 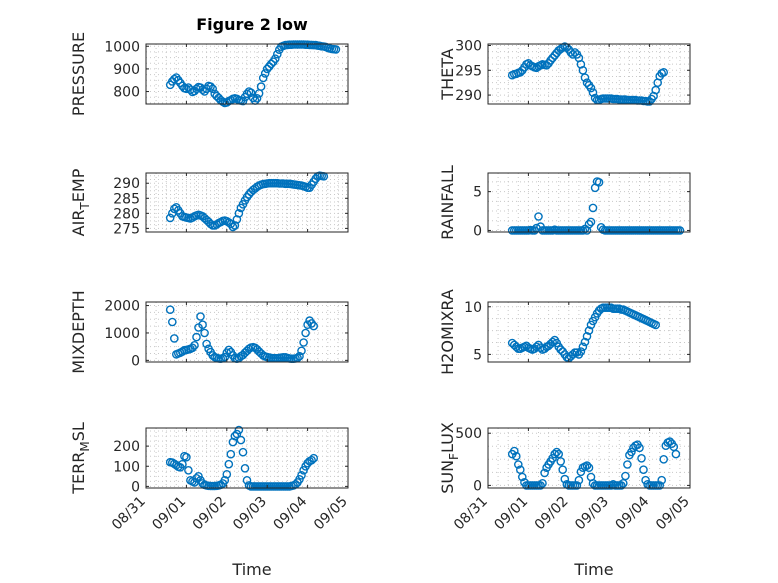 I want to click on subplot-3-ytick-label: 275, so click(x=126, y=229).